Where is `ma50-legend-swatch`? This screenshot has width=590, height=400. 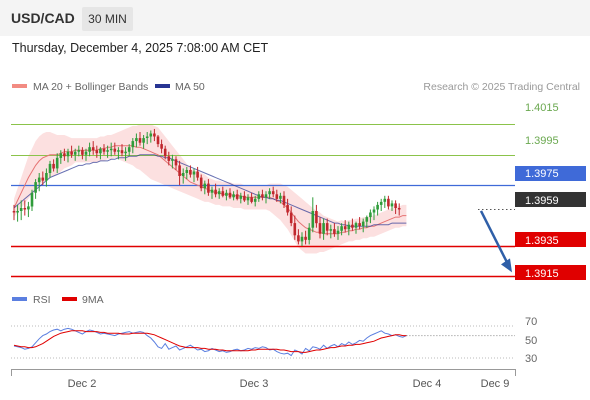
ma50-legend-swatch is located at coordinates (162, 86).